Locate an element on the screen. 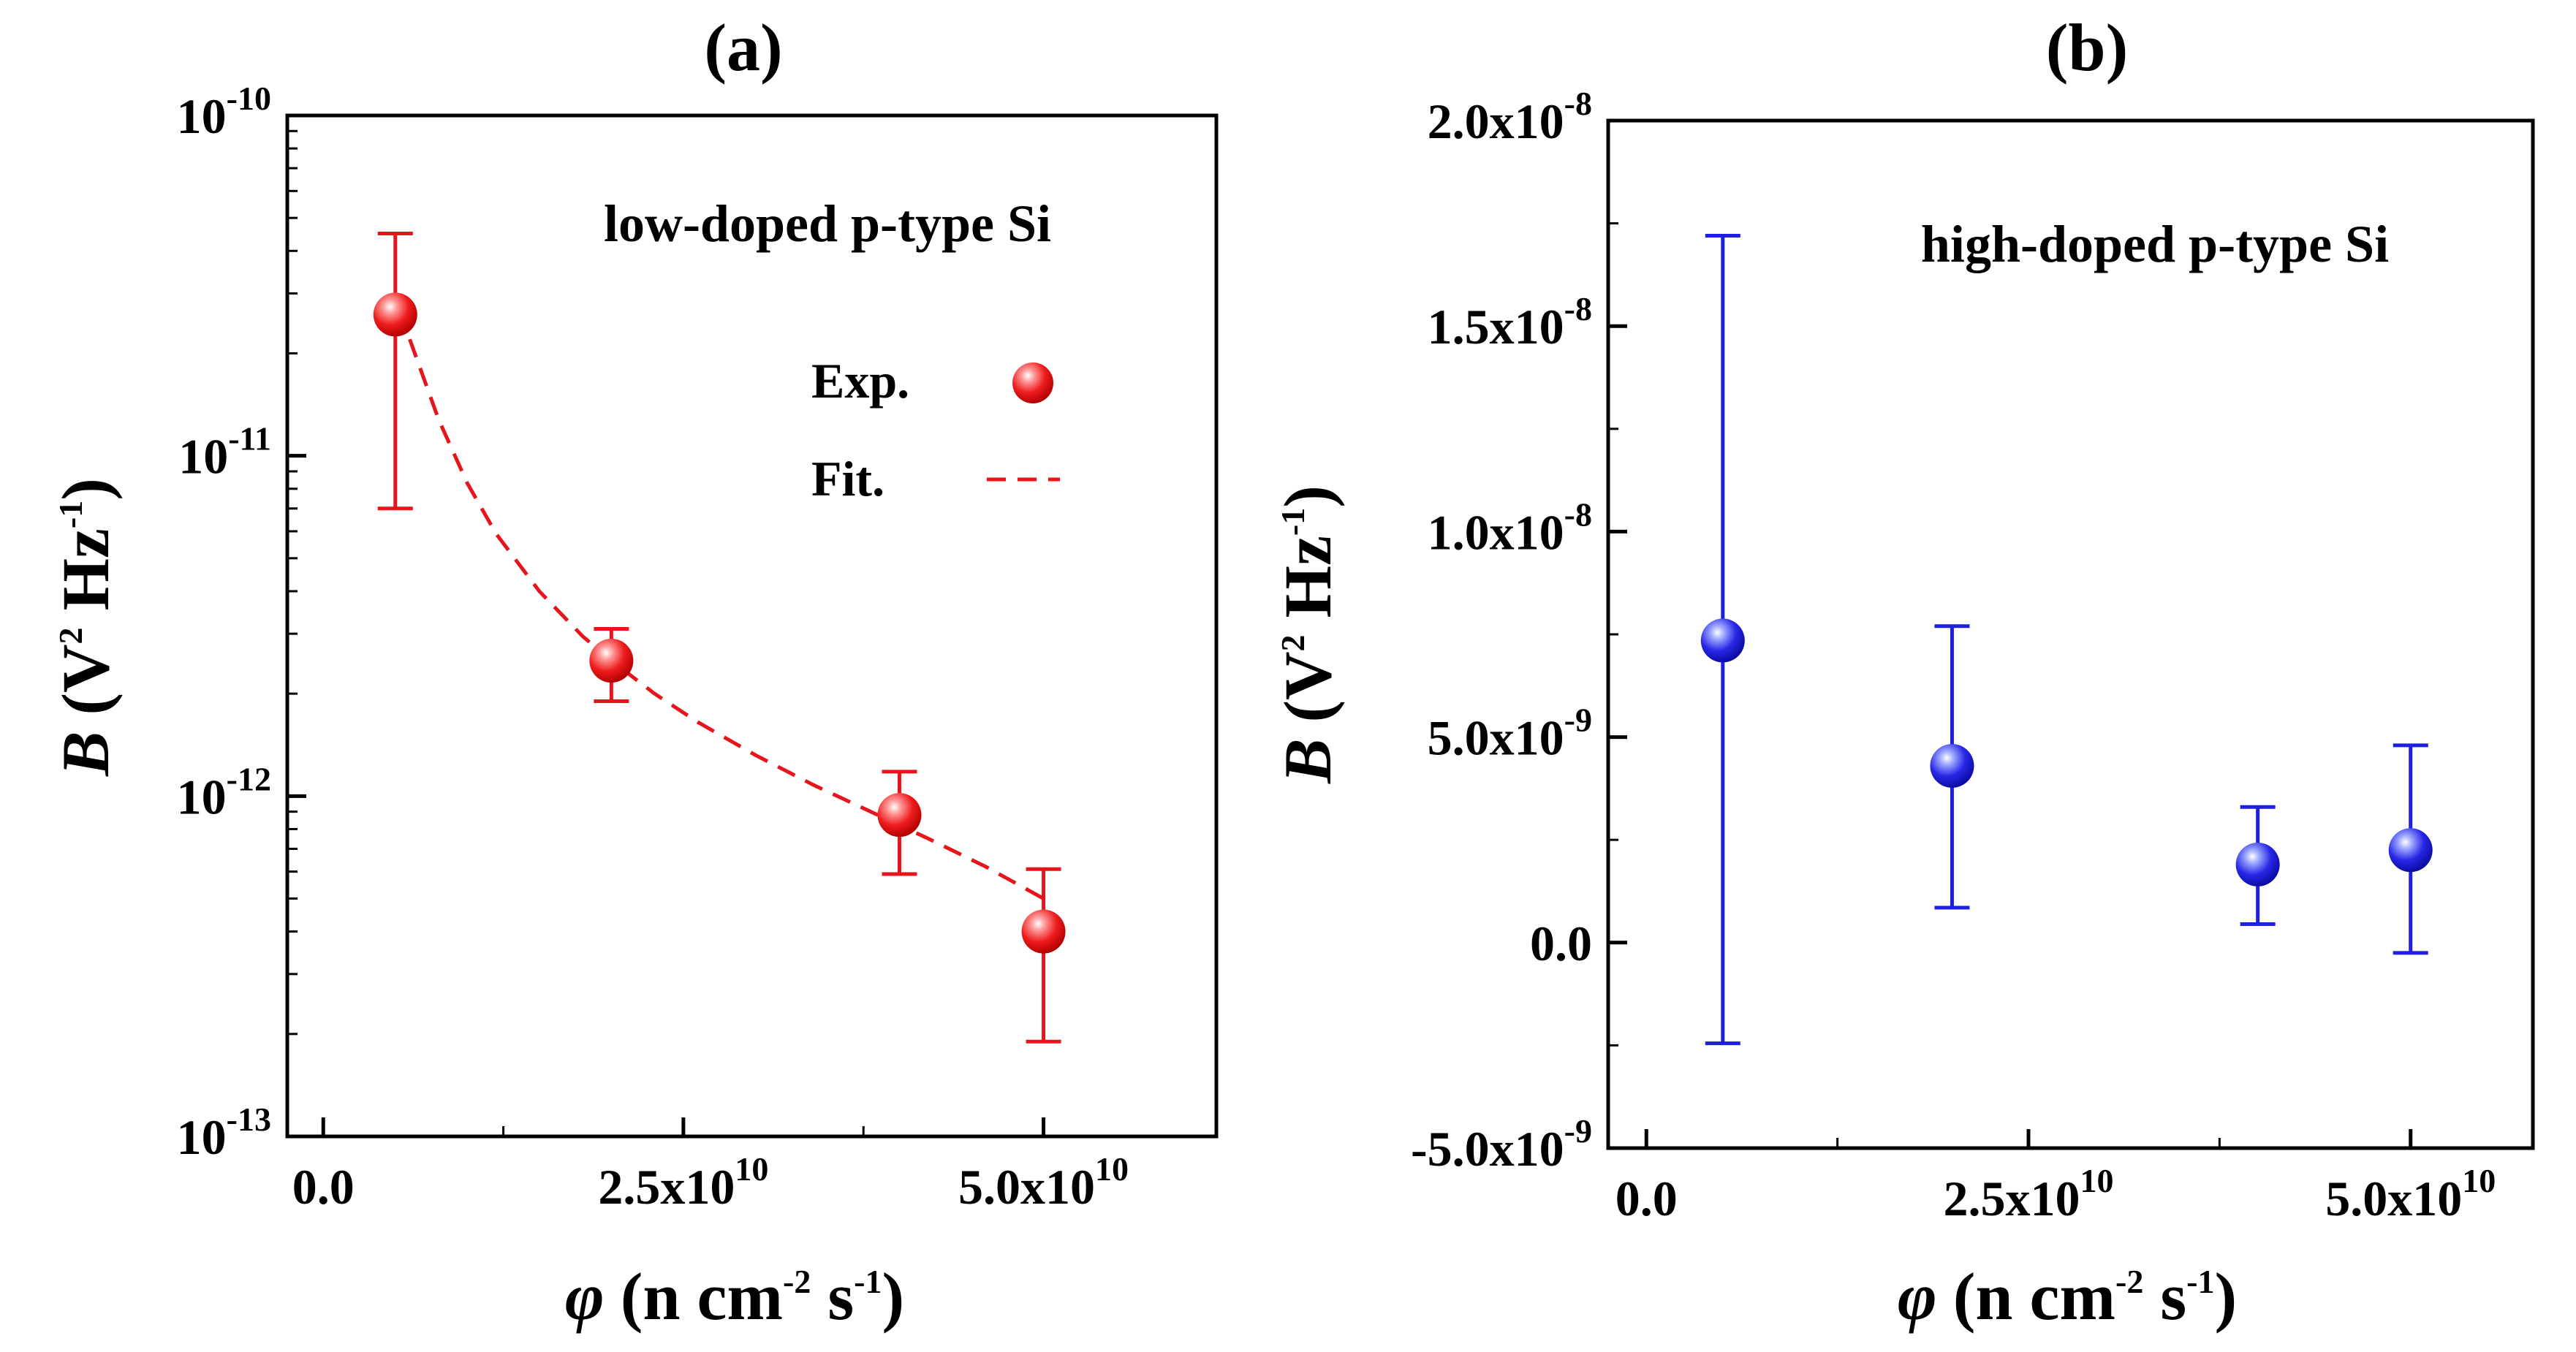 This screenshot has width=2576, height=1352. y-tick-label: 10-13 is located at coordinates (224, 1133).